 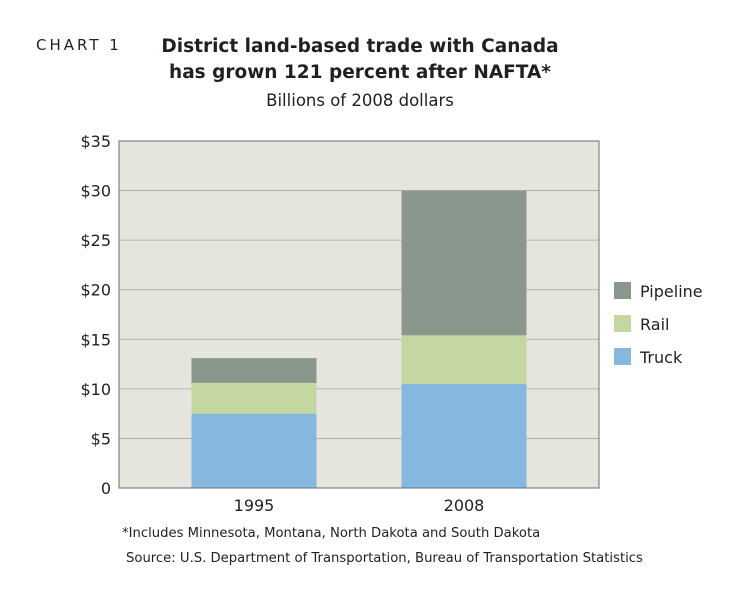 I want to click on bar-pipeline-2008, so click(x=464, y=263).